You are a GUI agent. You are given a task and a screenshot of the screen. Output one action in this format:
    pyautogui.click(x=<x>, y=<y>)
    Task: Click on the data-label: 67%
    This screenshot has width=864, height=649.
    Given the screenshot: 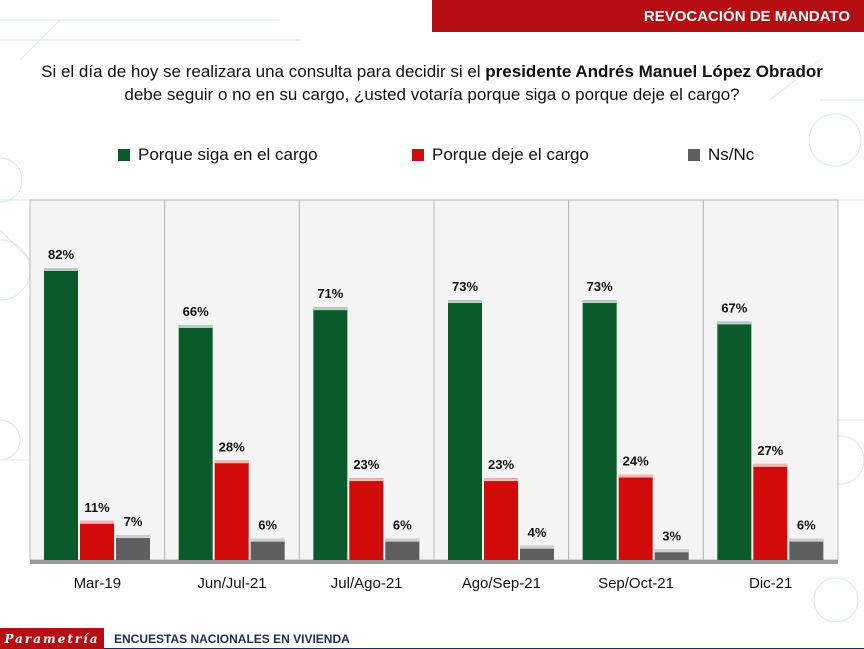 What is the action you would take?
    pyautogui.click(x=734, y=307)
    